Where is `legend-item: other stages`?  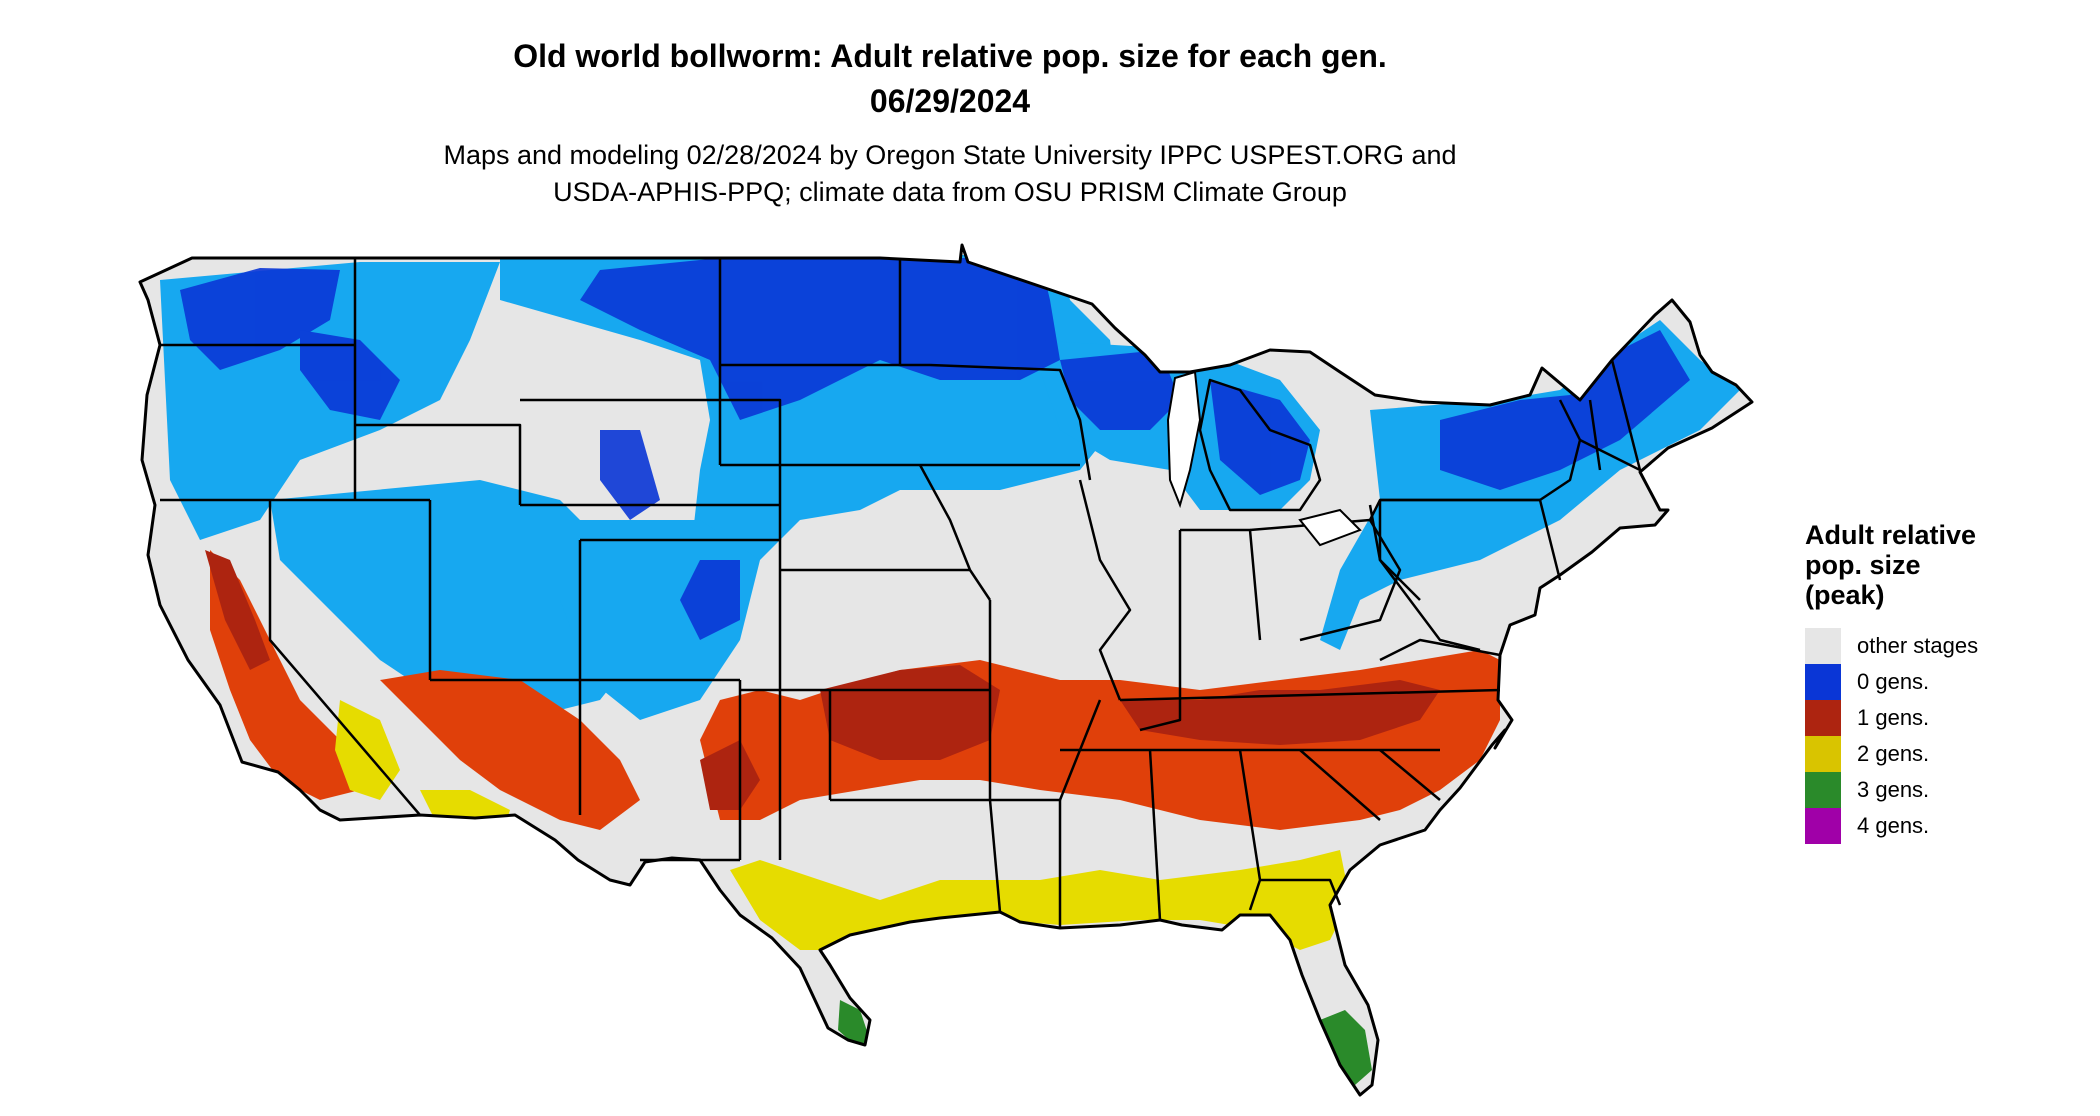
legend-item: other stages is located at coordinates (1945, 646).